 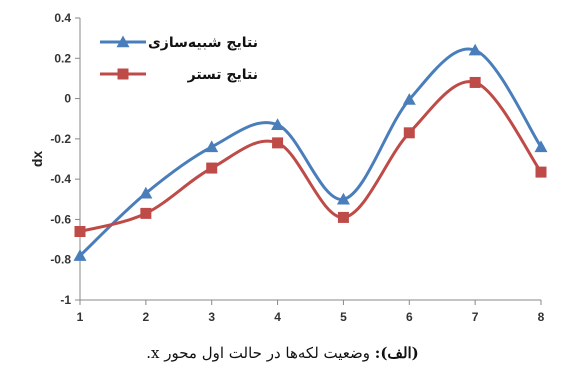 I want to click on x-tick-label: 4, so click(x=277, y=317).